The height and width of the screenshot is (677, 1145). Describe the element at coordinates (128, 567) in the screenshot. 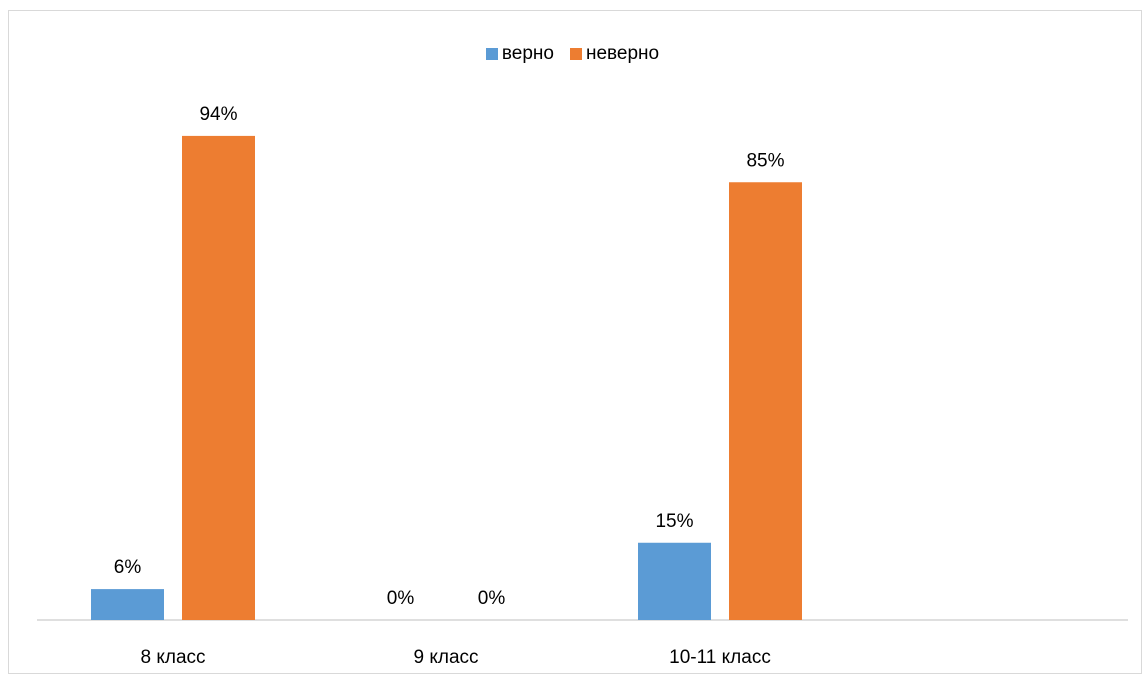

I see `data-label-correct-0: 6%` at that location.